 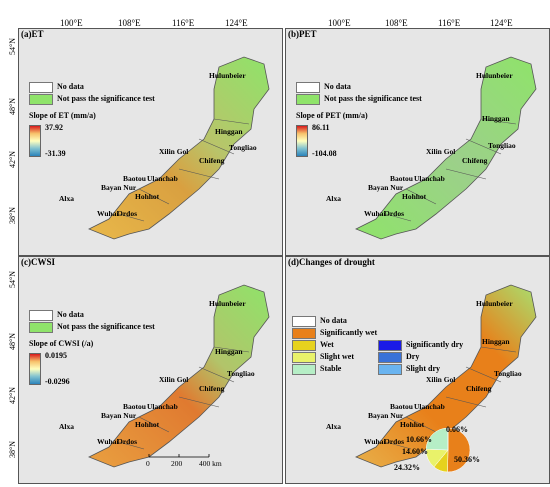 What do you see at coordinates (419, 439) in the screenshot?
I see `pie-label-wet: 10.66%` at bounding box center [419, 439].